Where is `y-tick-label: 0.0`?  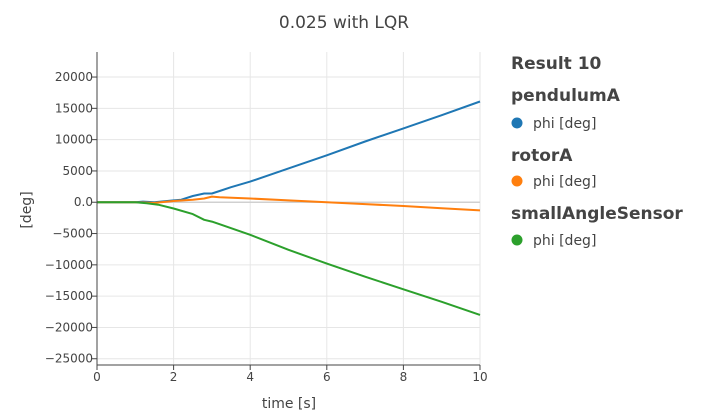 y-tick-label: 0.0 is located at coordinates (83, 202).